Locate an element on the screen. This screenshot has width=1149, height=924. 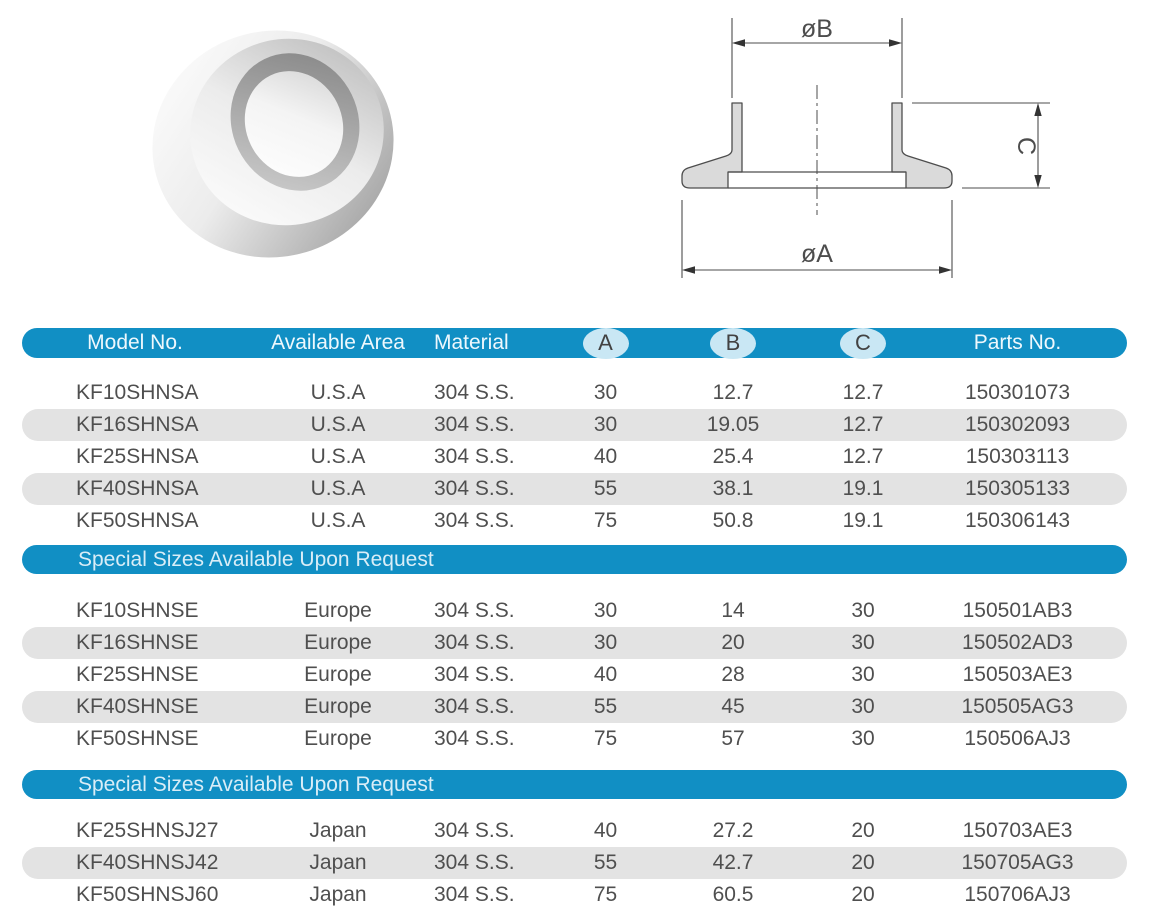
cell-parts-no: 150506AJ3 is located at coordinates (1017, 738).